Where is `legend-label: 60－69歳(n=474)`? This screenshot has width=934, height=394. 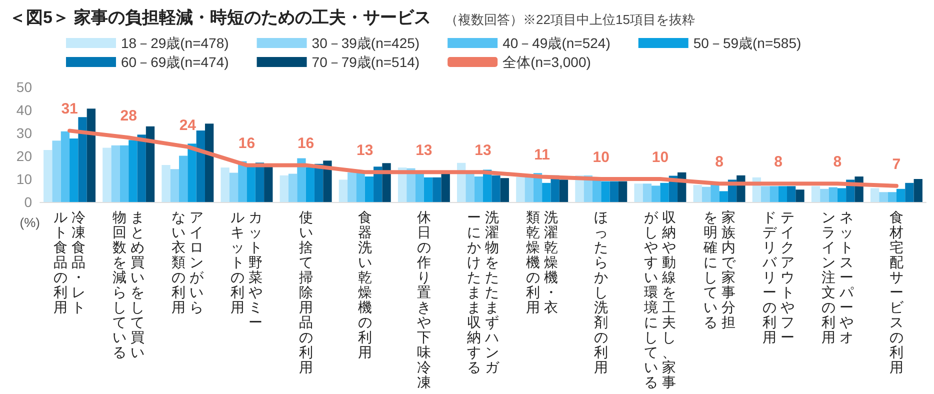
legend-label: 60－69歳(n=474) is located at coordinates (175, 62).